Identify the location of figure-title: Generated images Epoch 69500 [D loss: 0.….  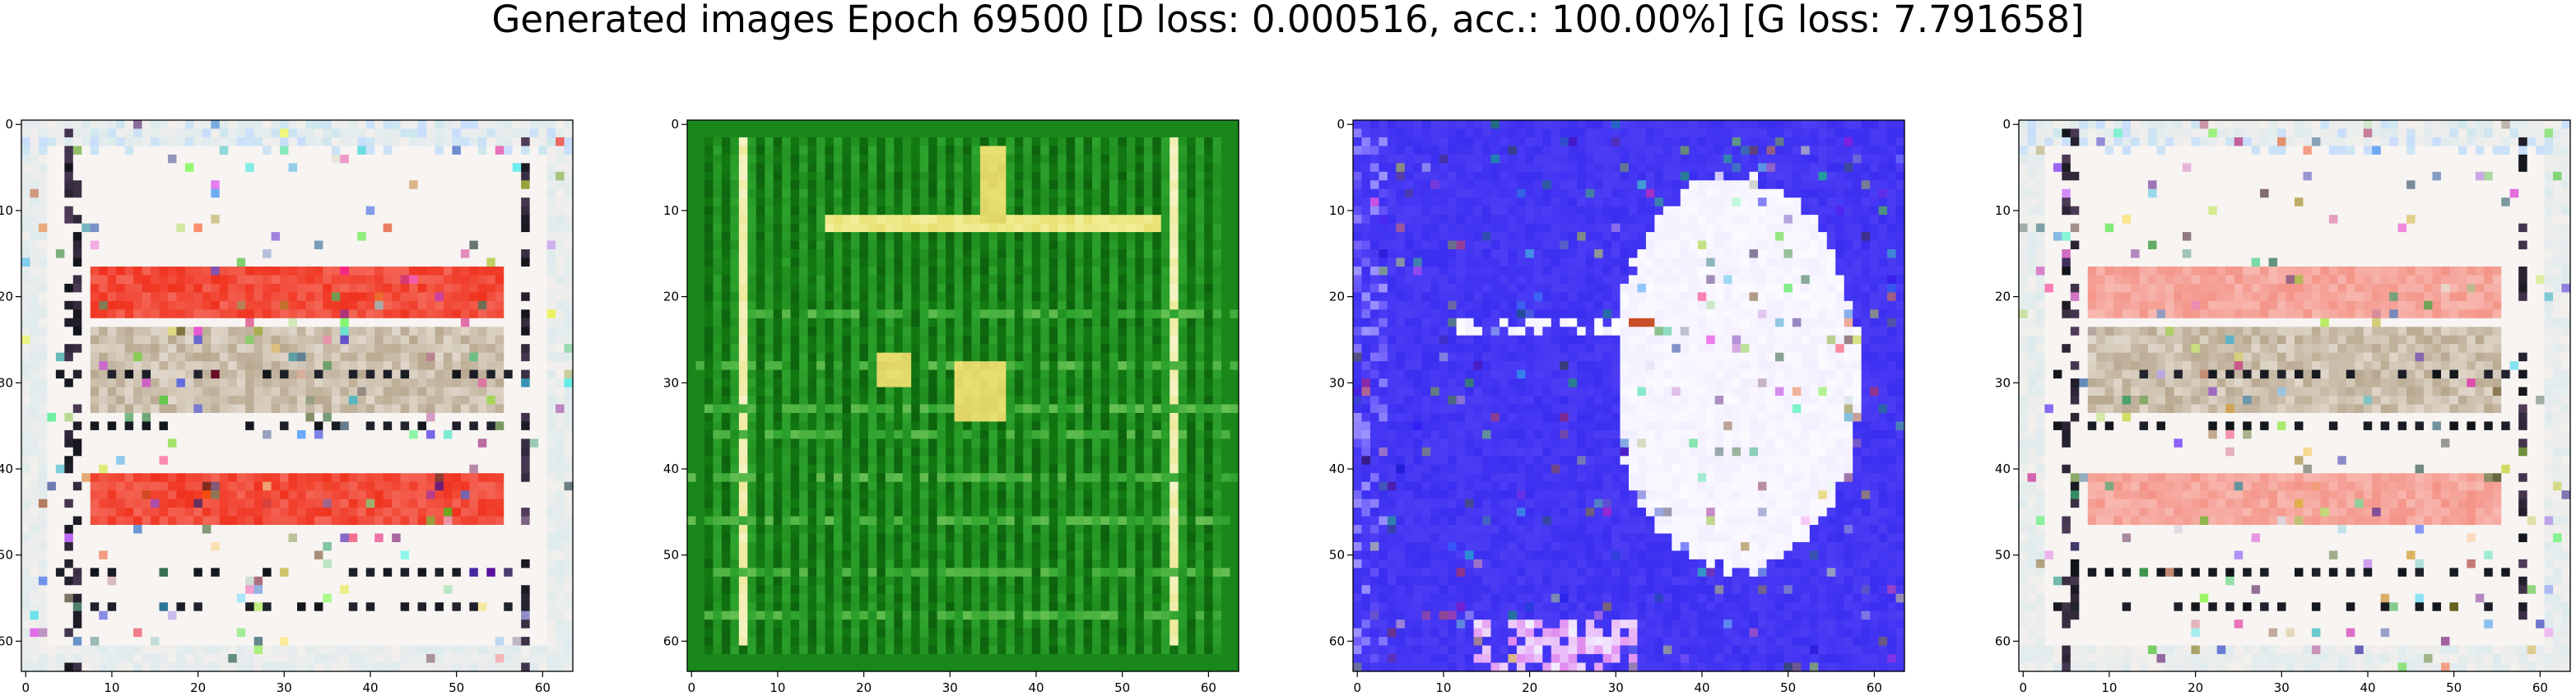
(1288, 22).